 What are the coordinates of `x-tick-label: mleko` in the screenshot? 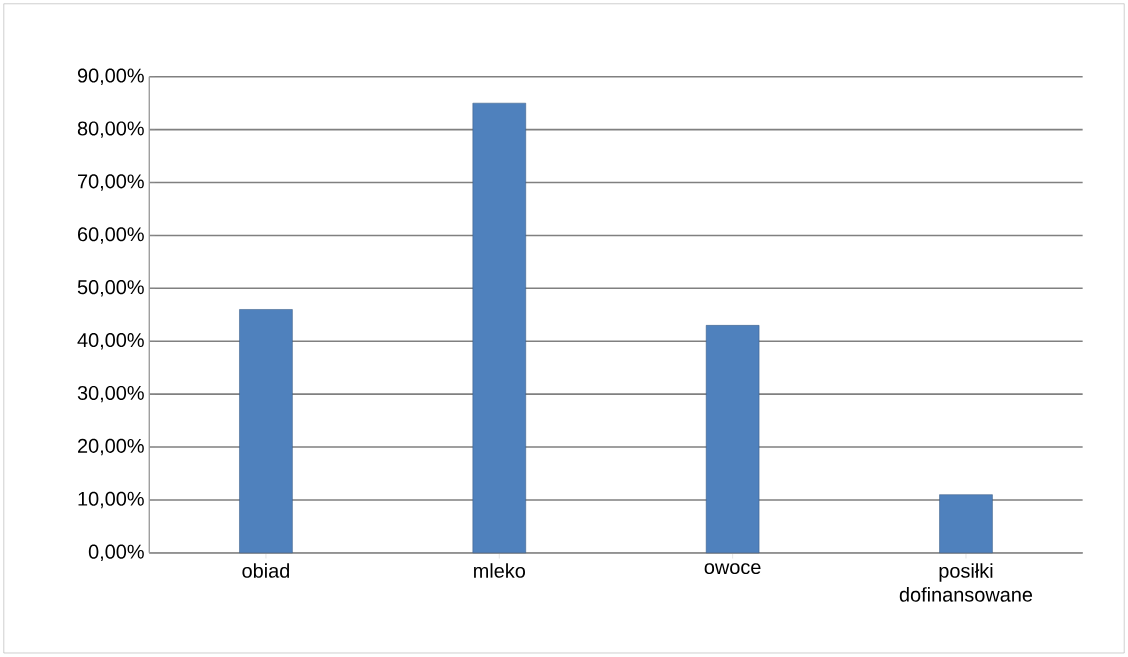 It's located at (500, 570).